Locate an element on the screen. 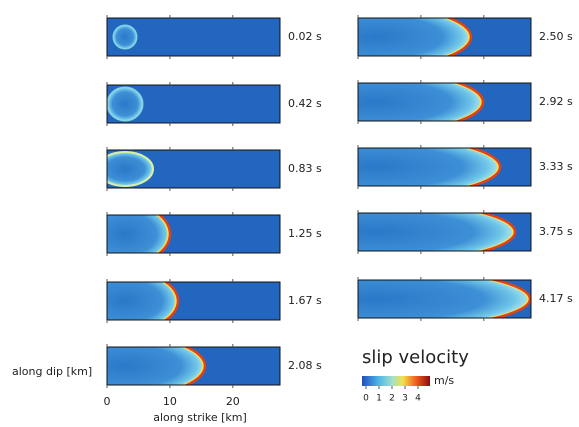 This screenshot has width=579, height=427. time-label: 2.08 s is located at coordinates (305, 365).